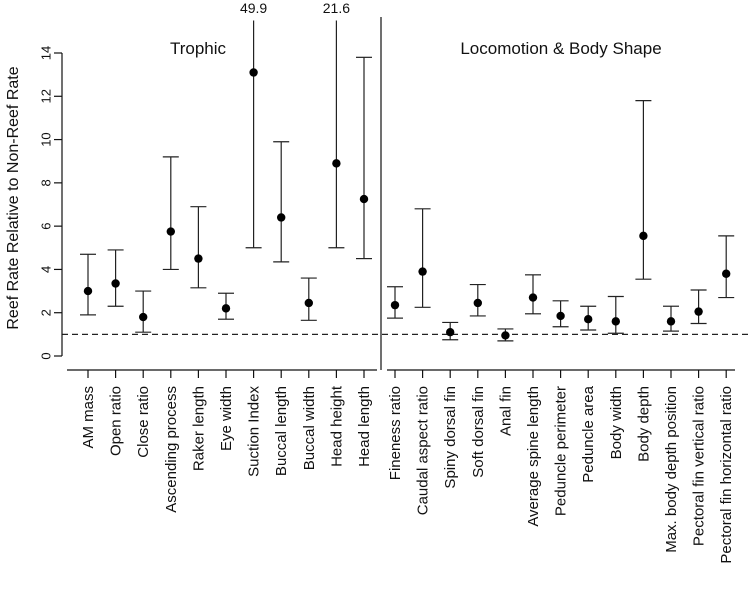 The height and width of the screenshot is (590, 751). What do you see at coordinates (588, 433) in the screenshot?
I see `category-label: Peduncle area` at bounding box center [588, 433].